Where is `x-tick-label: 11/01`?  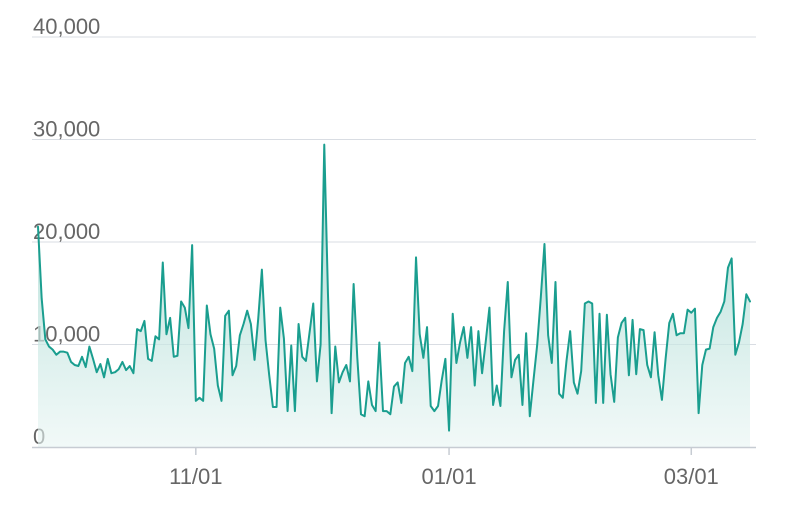
x-tick-label: 11/01 is located at coordinates (195, 476).